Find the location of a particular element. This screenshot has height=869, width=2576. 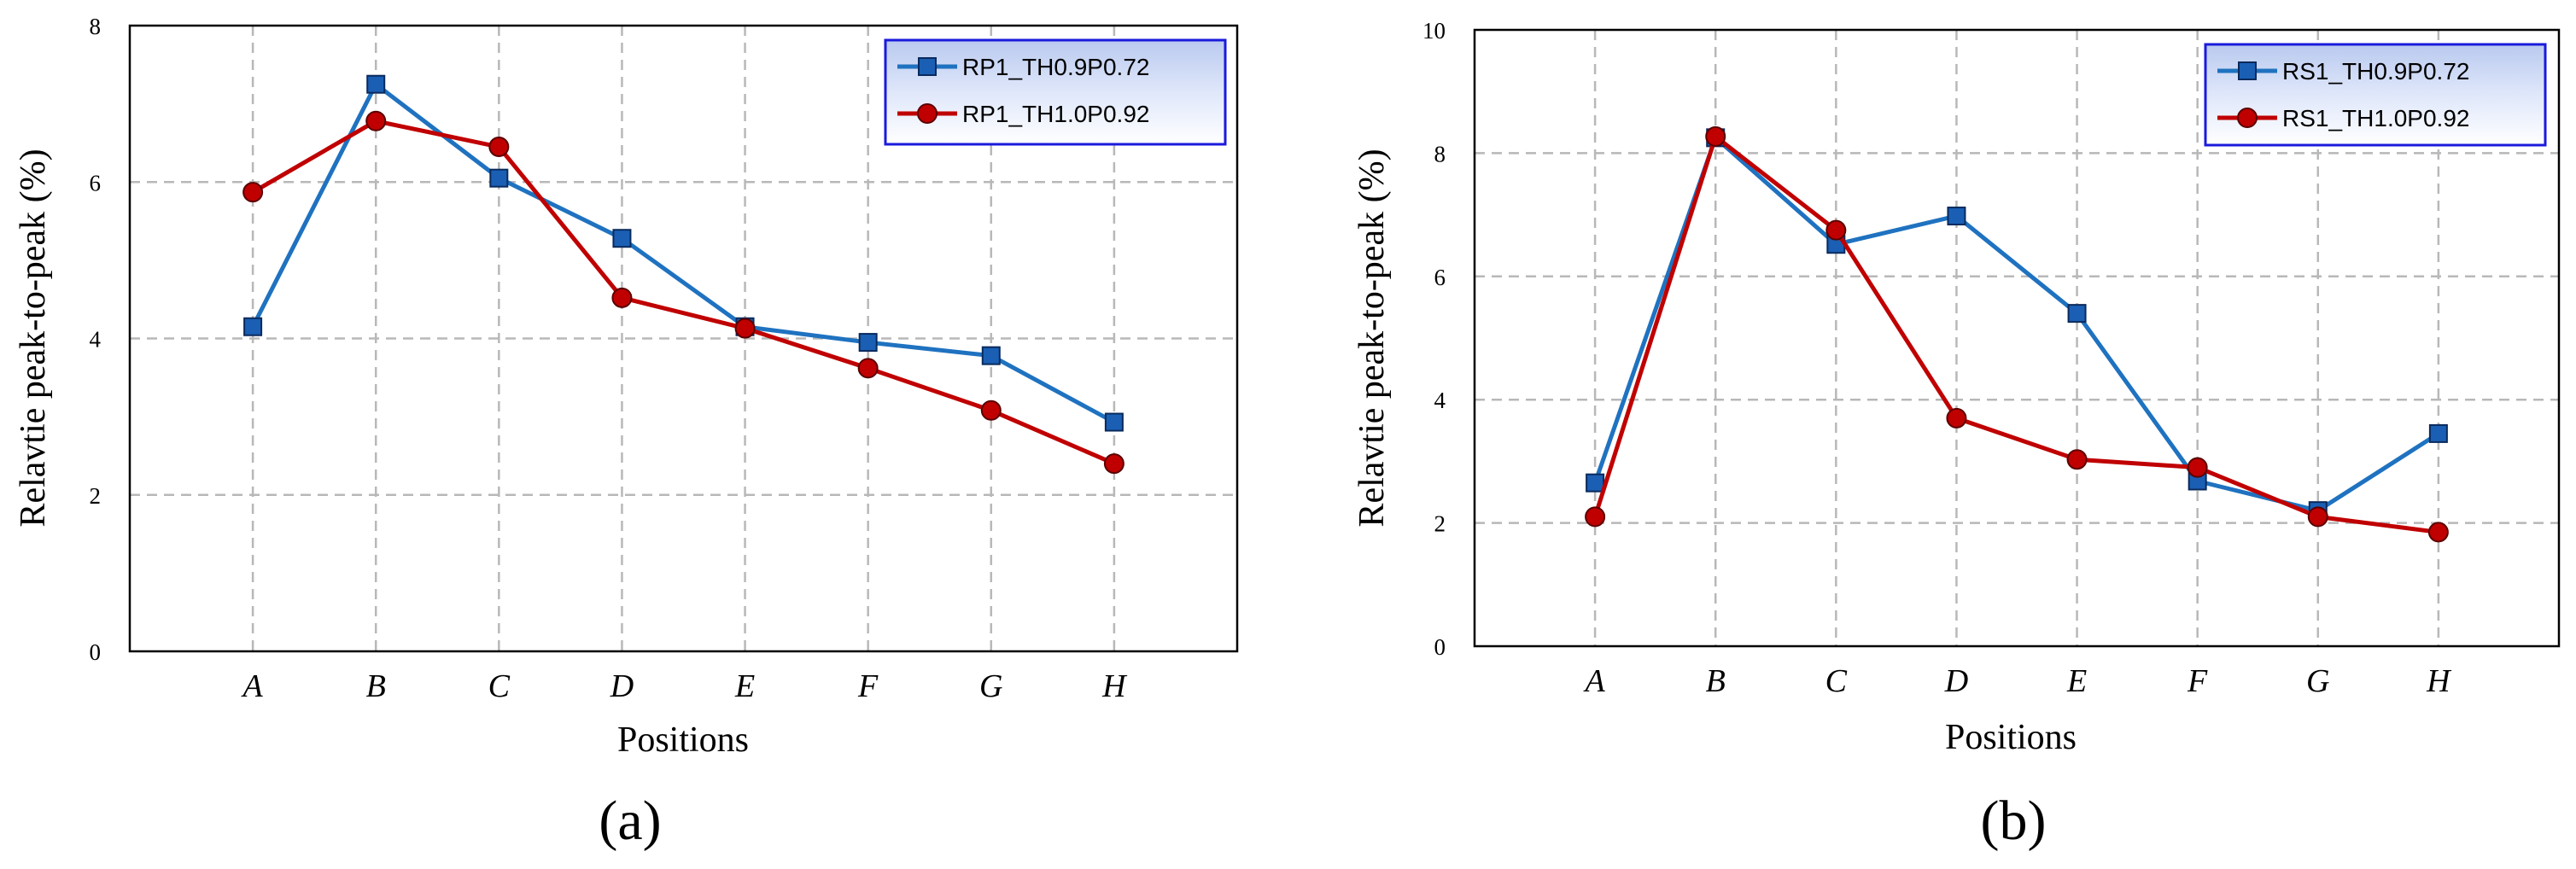

legend: RS1_TH0.9P0.72 RS1_TH1.0P0.92 is located at coordinates (2375, 95).